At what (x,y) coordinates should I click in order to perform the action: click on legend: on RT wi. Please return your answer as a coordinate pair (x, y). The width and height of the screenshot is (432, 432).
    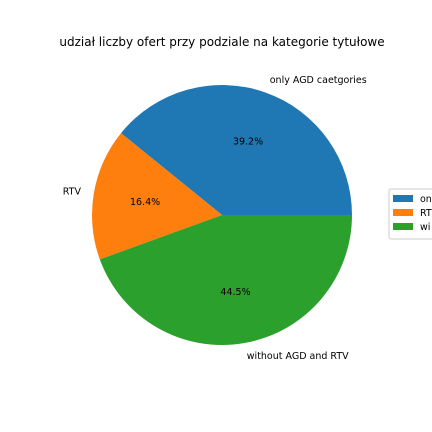
    Looking at the image, I should click on (410, 214).